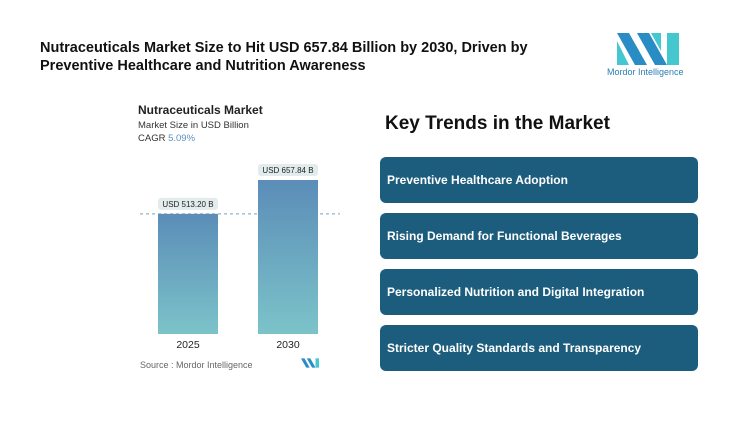 This screenshot has width=750, height=422. What do you see at coordinates (196, 365) in the screenshot?
I see `source-text: Source : Mordor Intelligence` at bounding box center [196, 365].